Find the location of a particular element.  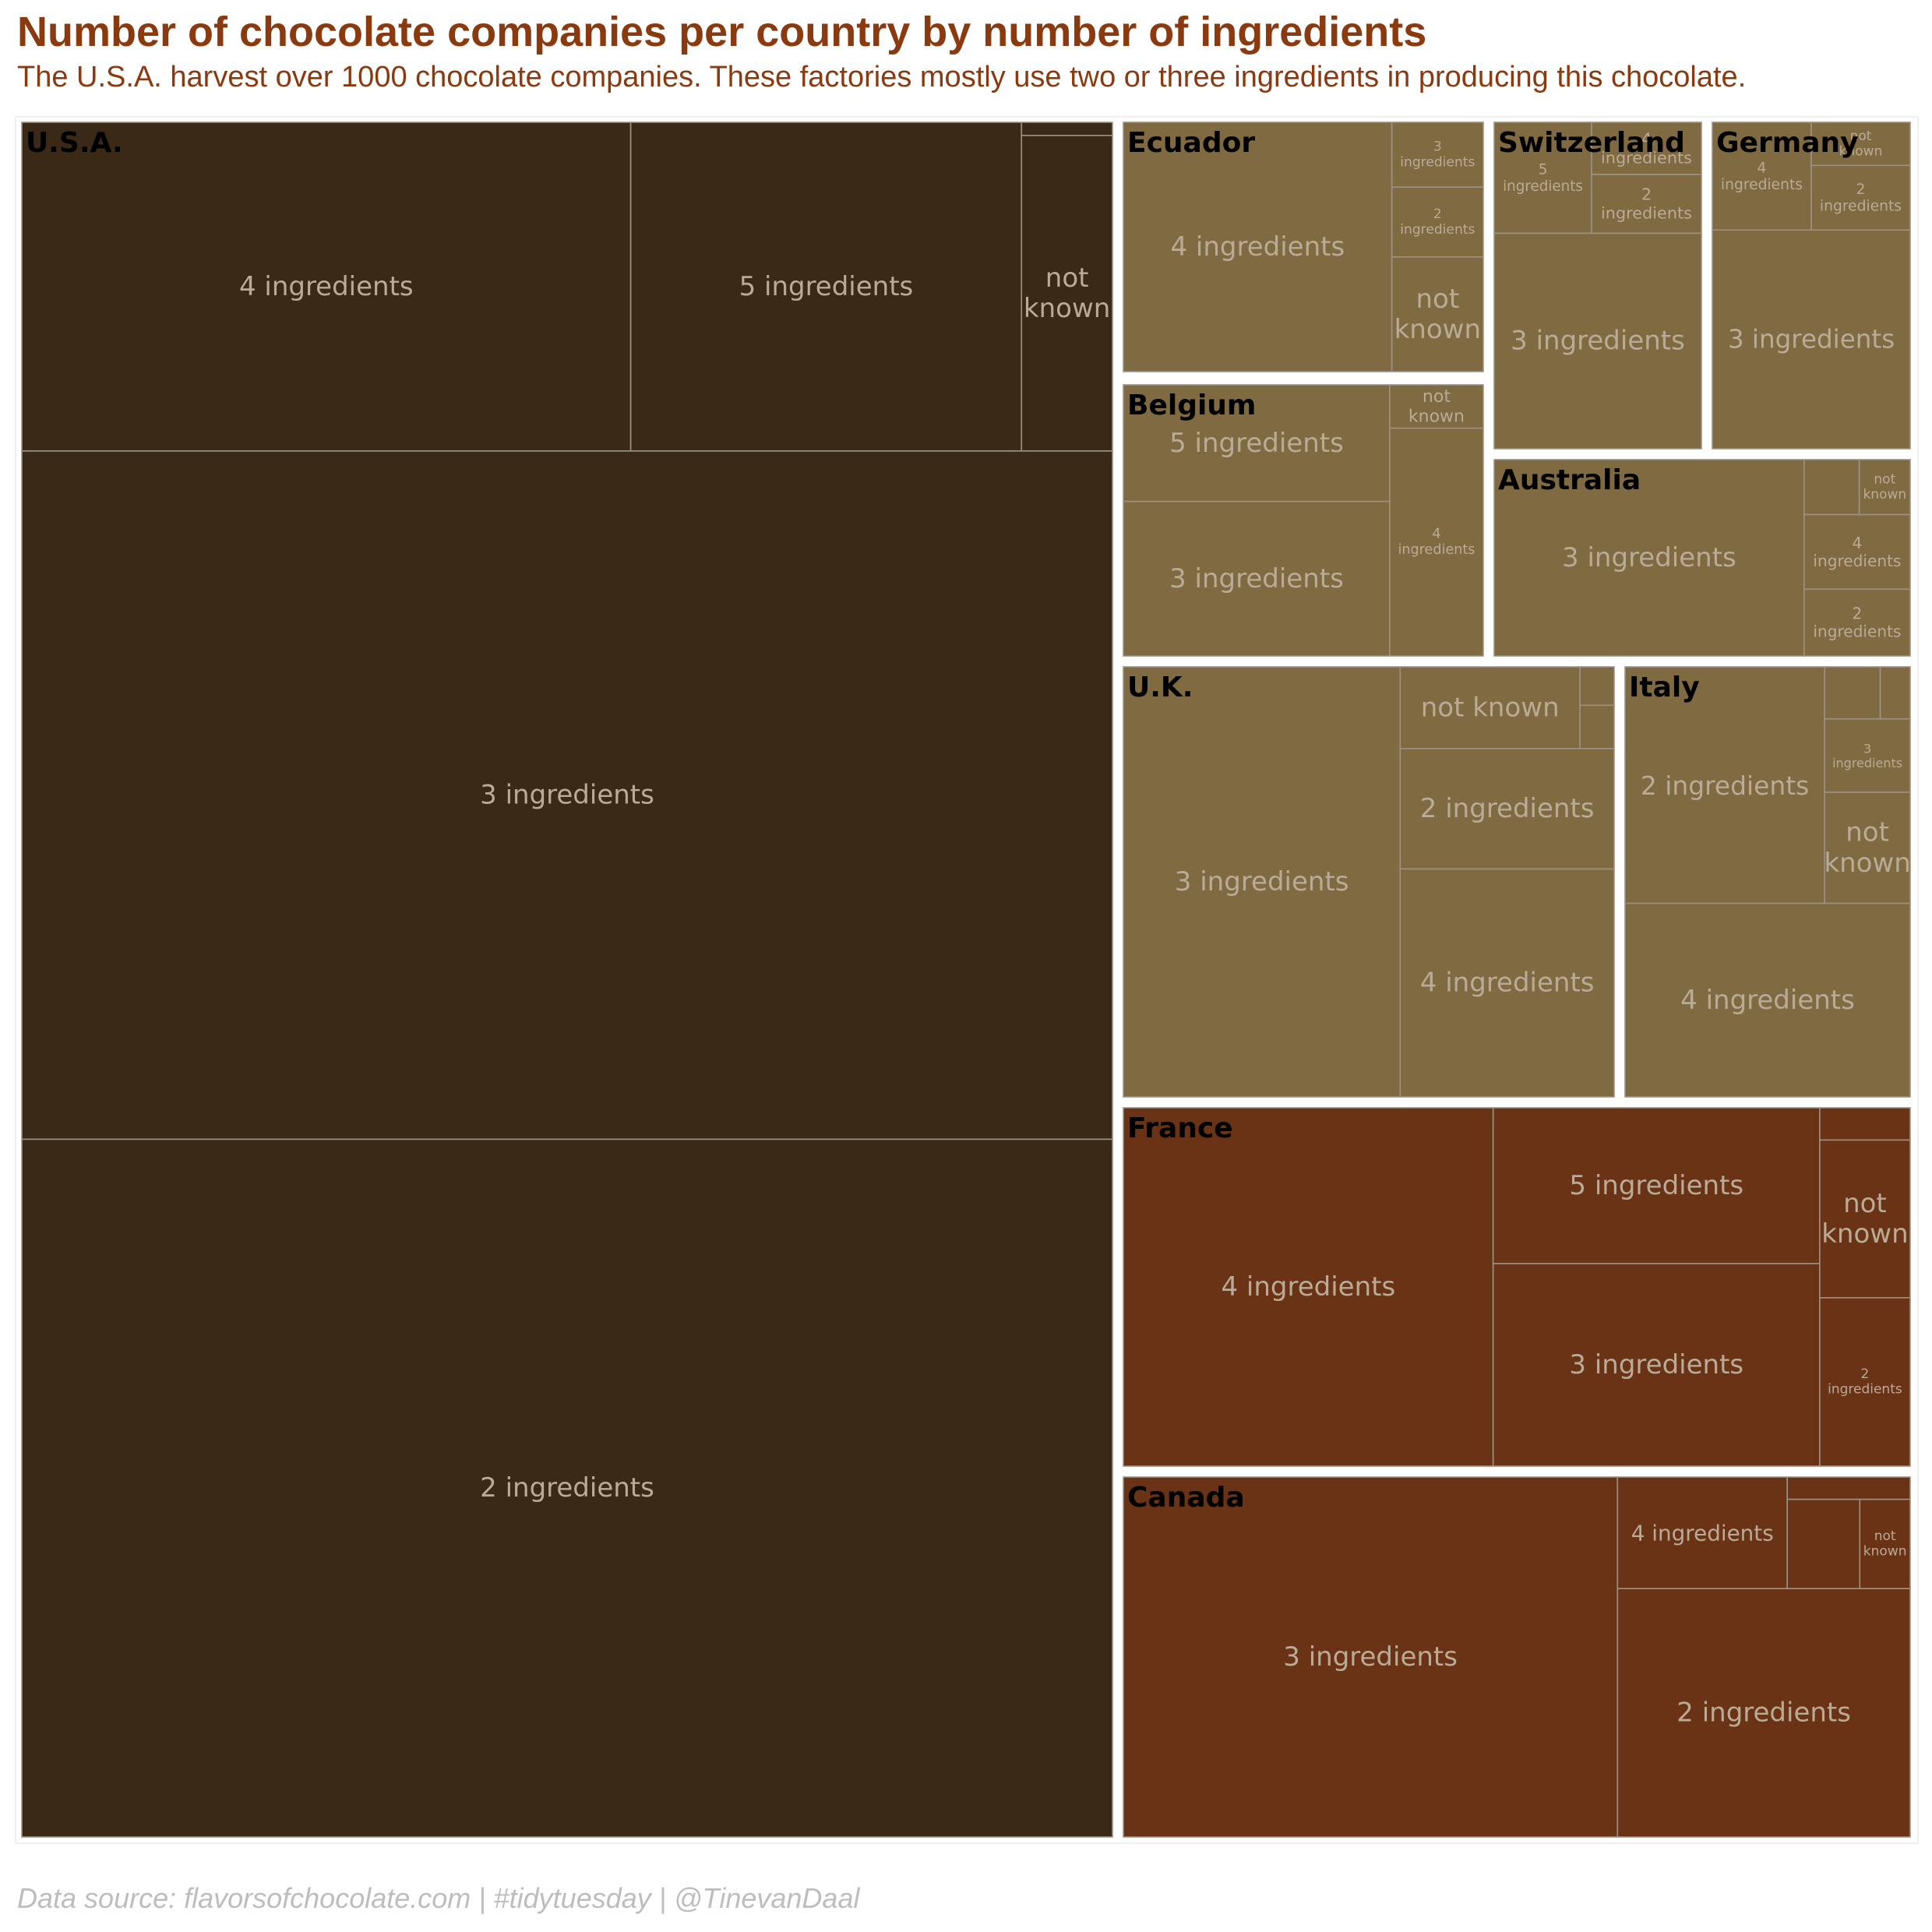

tile-label-u-s-a-3-ingredients: 3 ingredients is located at coordinates (567, 795).